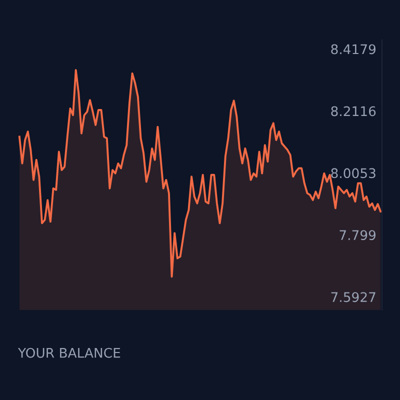  Describe the element at coordinates (353, 173) in the screenshot. I see `y-tick-label: 8.0053` at that location.